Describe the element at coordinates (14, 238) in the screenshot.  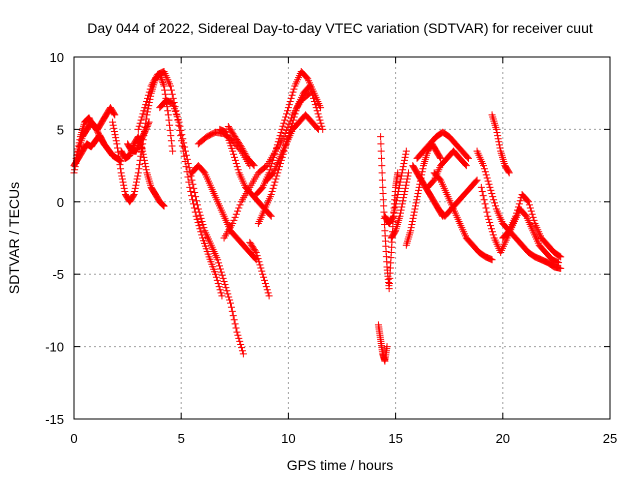
I see `y-axis-title: SDTVAR / TECUs` at that location.